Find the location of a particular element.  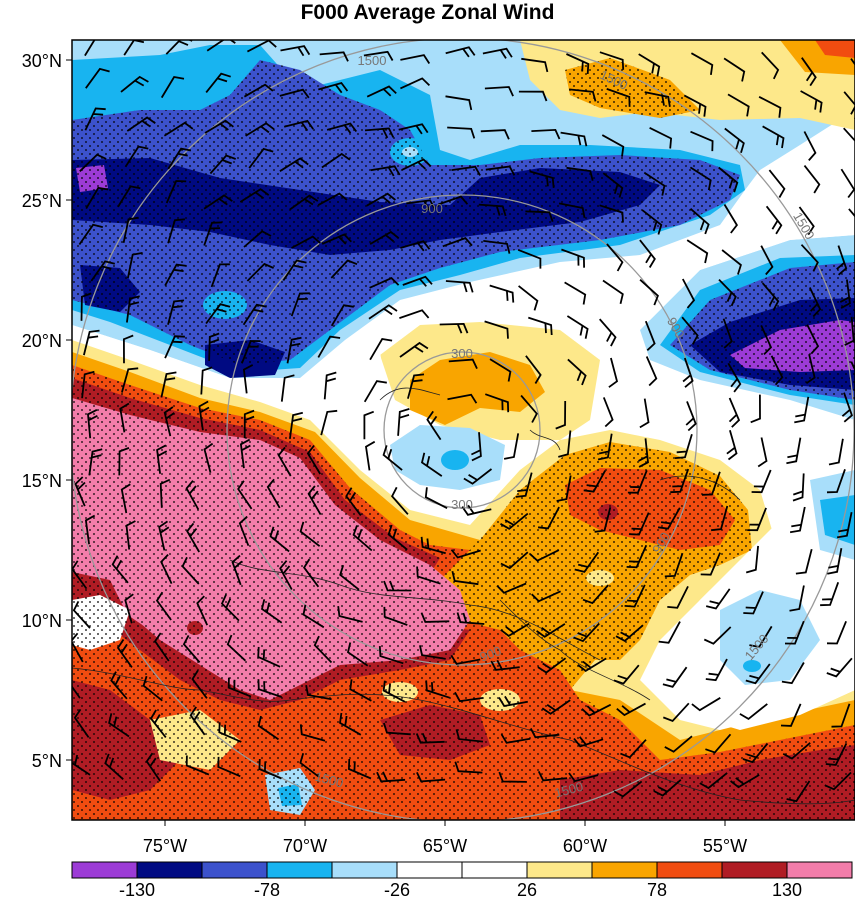

map-title: F000 Average Zonal Wind is located at coordinates (427, 12).